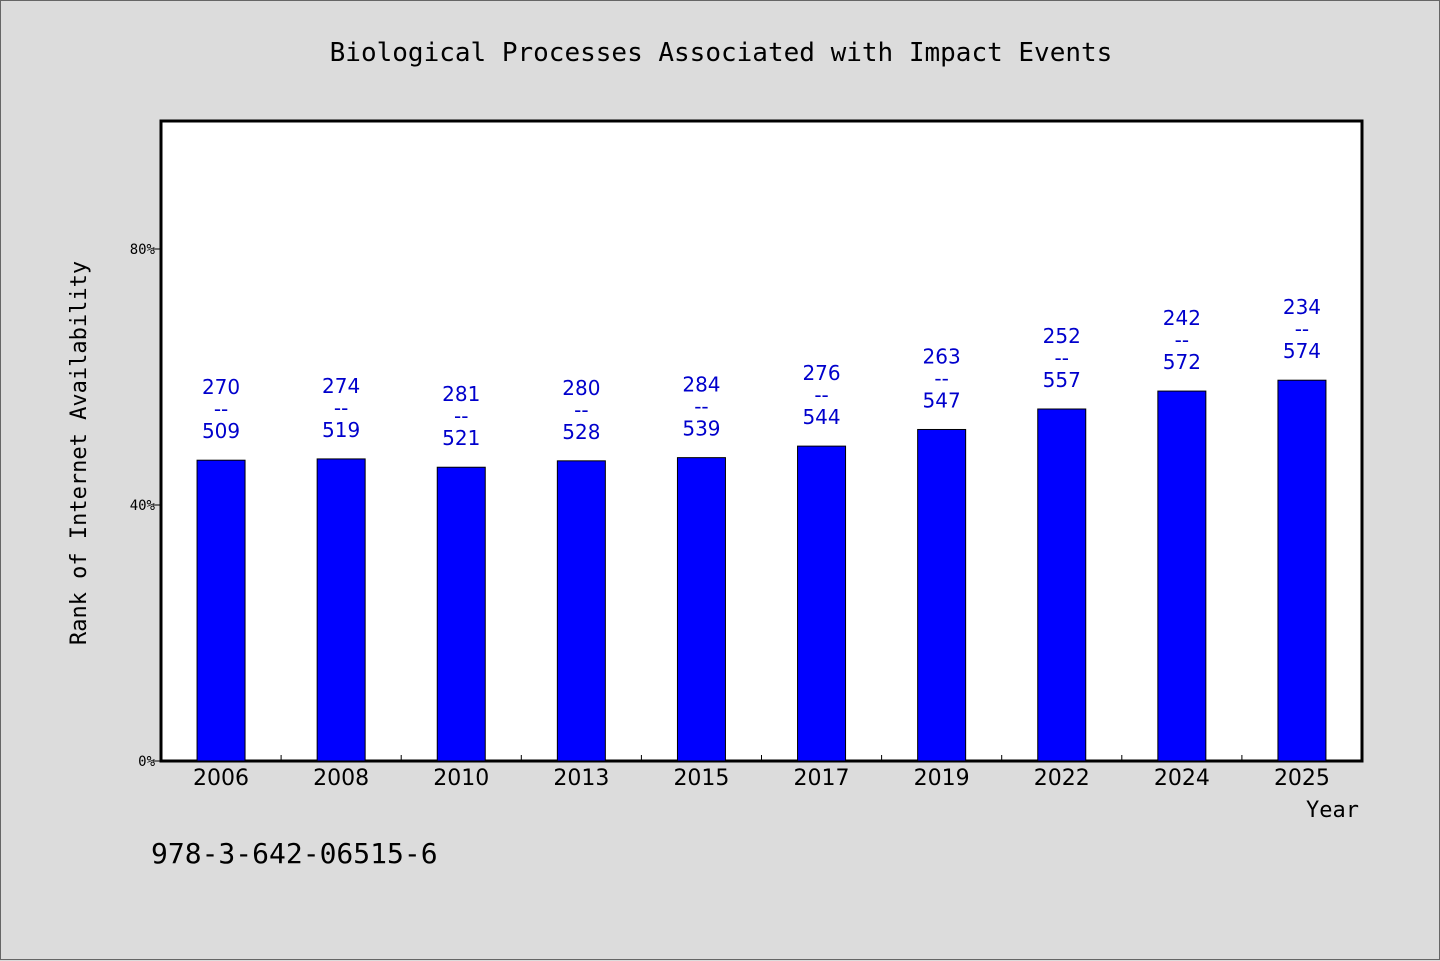 This screenshot has width=1440, height=961. I want to click on data-label-numerator: 281, so click(461, 394).